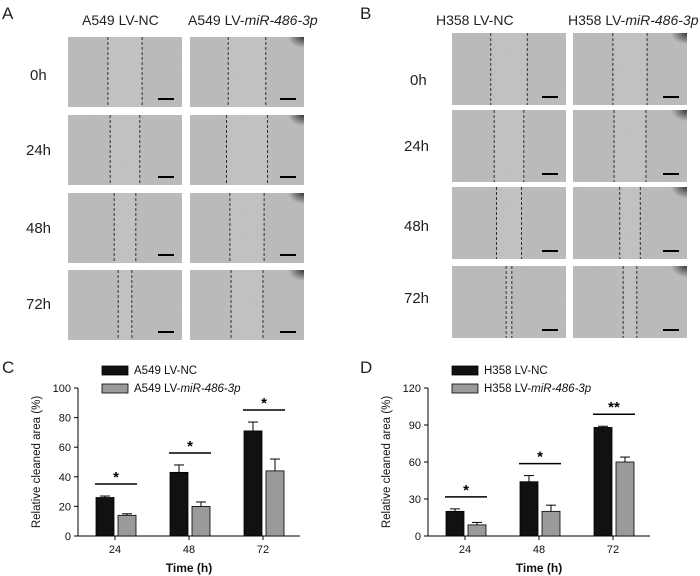 This screenshot has width=700, height=576. I want to click on panel-b-row-label-0h: 0h, so click(418, 80).